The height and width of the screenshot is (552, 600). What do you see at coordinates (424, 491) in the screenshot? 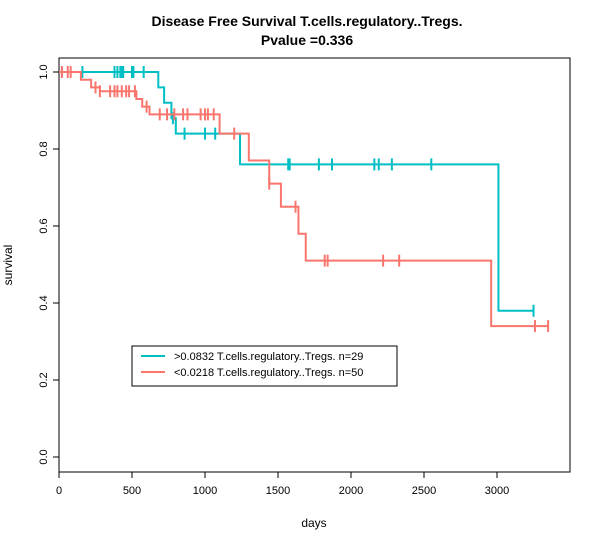
I see `x-tick-label: 2500` at bounding box center [424, 491].